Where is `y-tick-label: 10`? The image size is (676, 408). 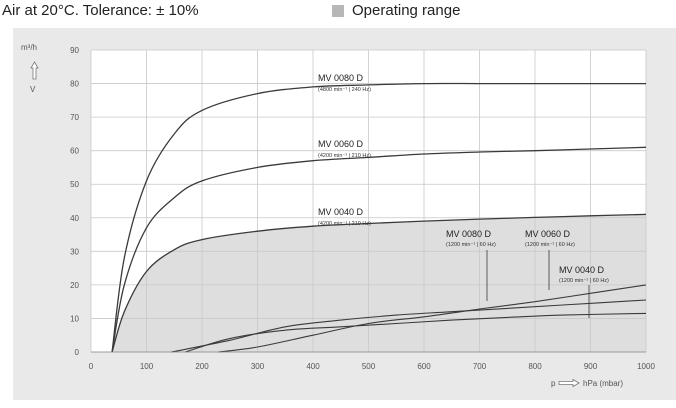 y-tick-label: 10 is located at coordinates (74, 318).